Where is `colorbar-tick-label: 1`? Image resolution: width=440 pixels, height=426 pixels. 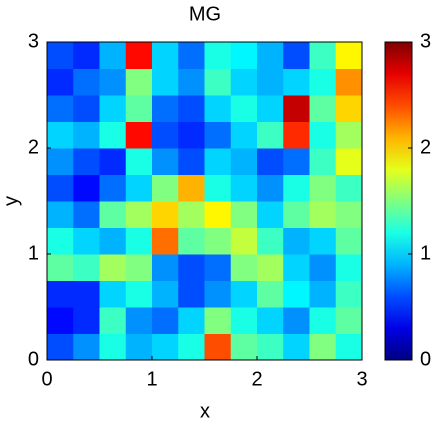
colorbar-tick-label: 1 is located at coordinates (425, 253).